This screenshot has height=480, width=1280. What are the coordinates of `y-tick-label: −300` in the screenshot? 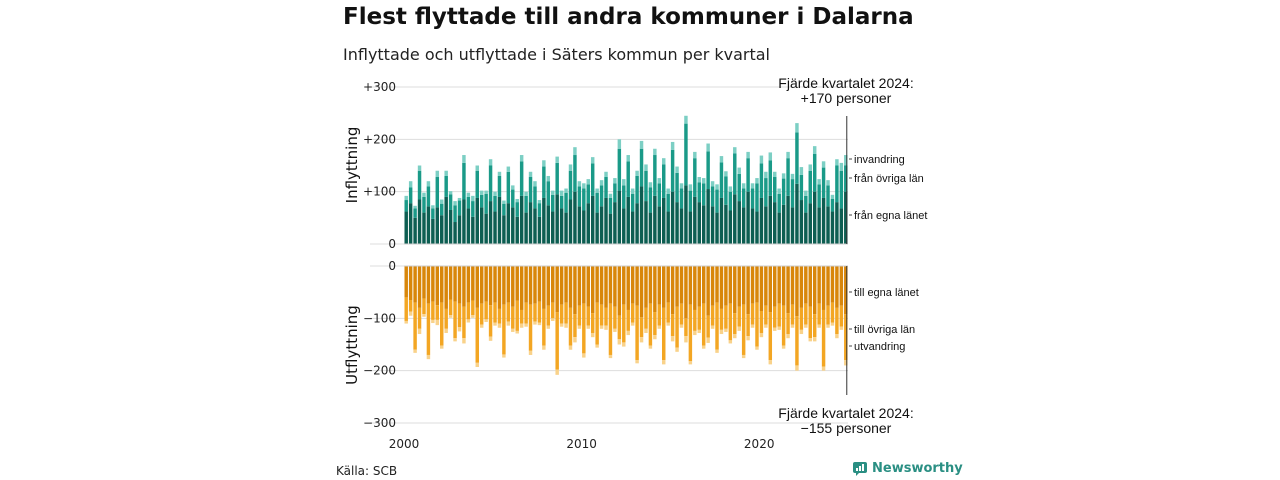 It's located at (379, 423).